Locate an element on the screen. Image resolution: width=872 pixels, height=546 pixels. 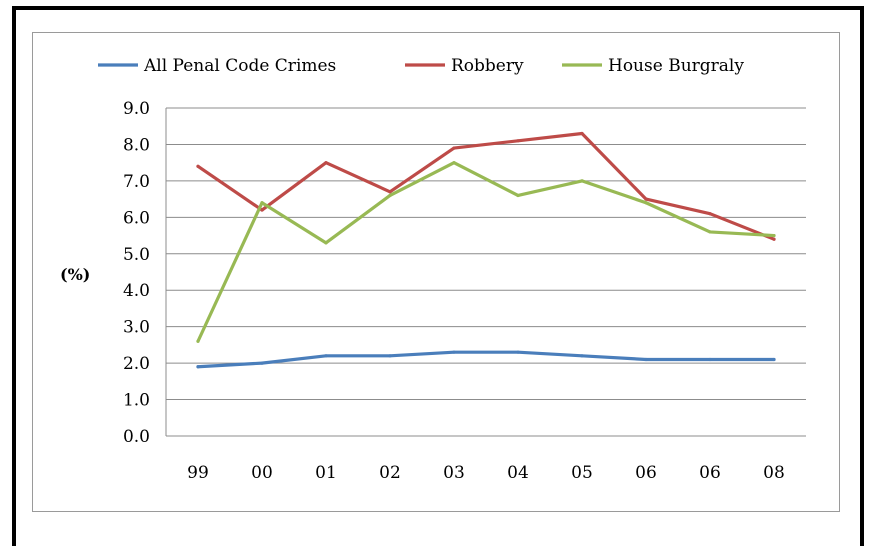
y-axis-label: (%) is located at coordinates (75, 274).